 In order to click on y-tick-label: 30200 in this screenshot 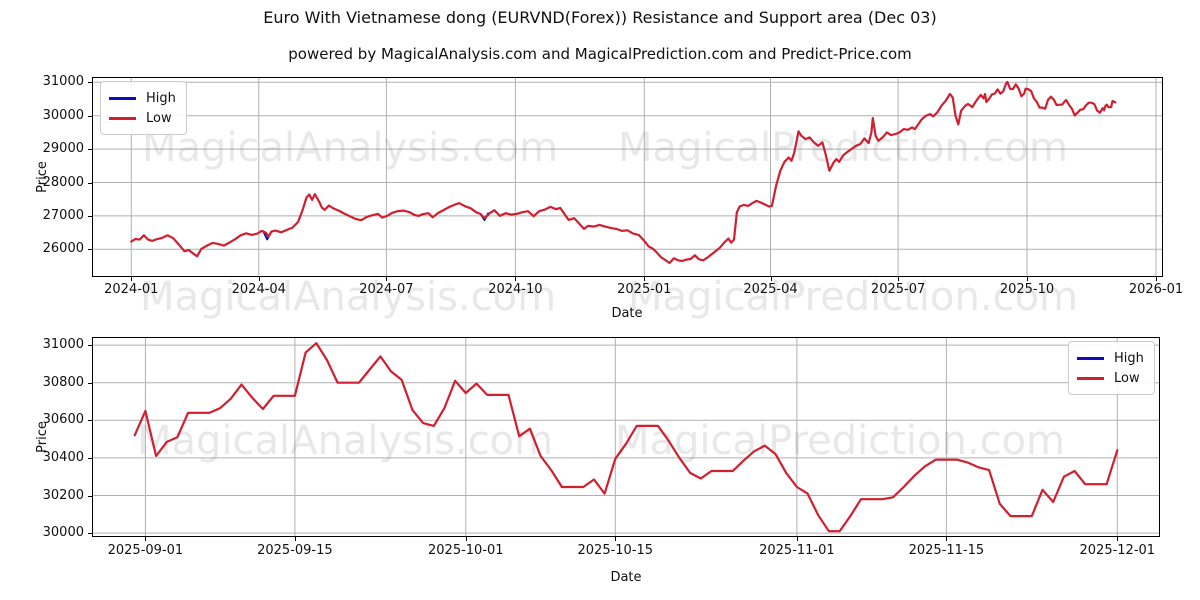, I will do `click(63, 495)`.